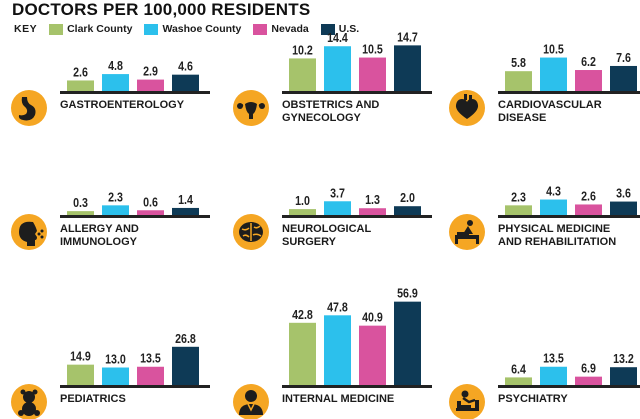 The image size is (640, 419). Describe the element at coordinates (407, 210) in the screenshot. I see `bar-neurological-surgery-u-s` at that location.